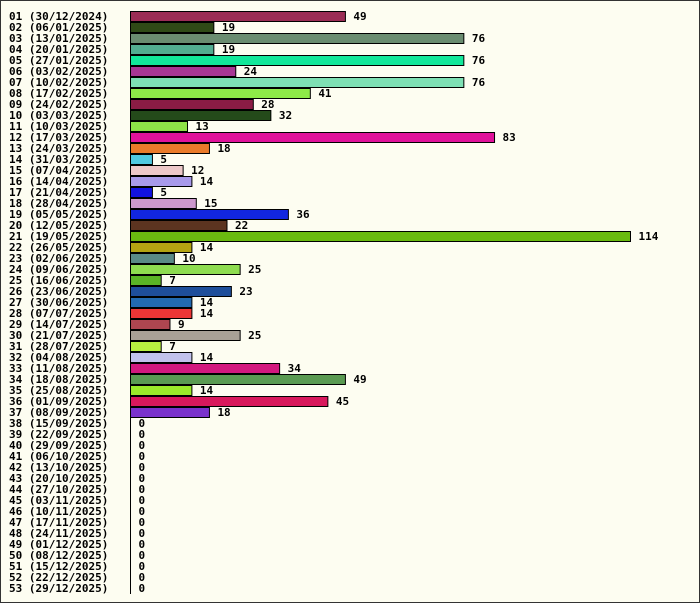 This screenshot has height=603, width=700. I want to click on category-label: 28 (07/07/2025), so click(58, 313).